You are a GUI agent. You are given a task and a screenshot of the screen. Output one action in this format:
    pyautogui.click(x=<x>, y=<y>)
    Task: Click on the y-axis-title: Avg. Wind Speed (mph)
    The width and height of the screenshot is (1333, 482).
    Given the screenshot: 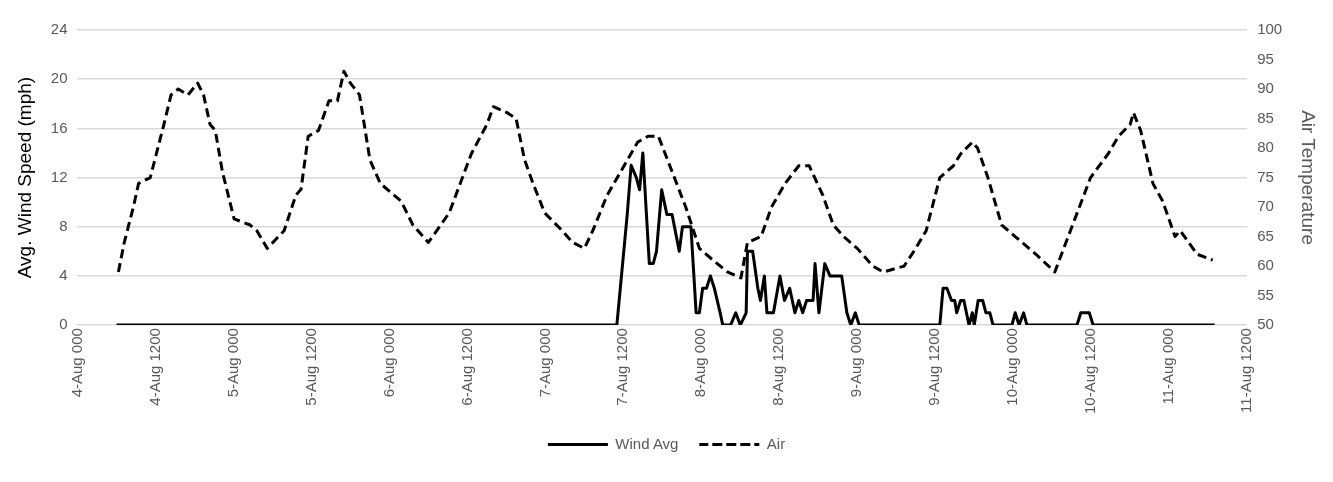 What is the action you would take?
    pyautogui.click(x=24, y=177)
    